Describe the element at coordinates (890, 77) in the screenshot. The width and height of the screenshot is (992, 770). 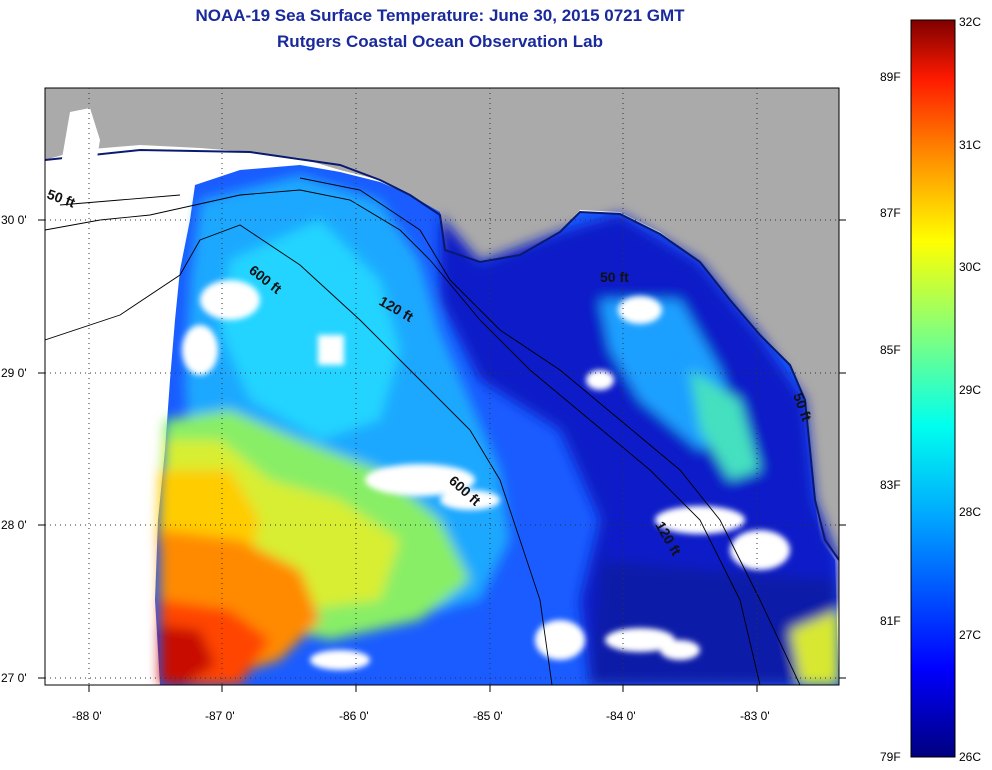
I see `colorbar-fahrenheit-label: 89F` at that location.